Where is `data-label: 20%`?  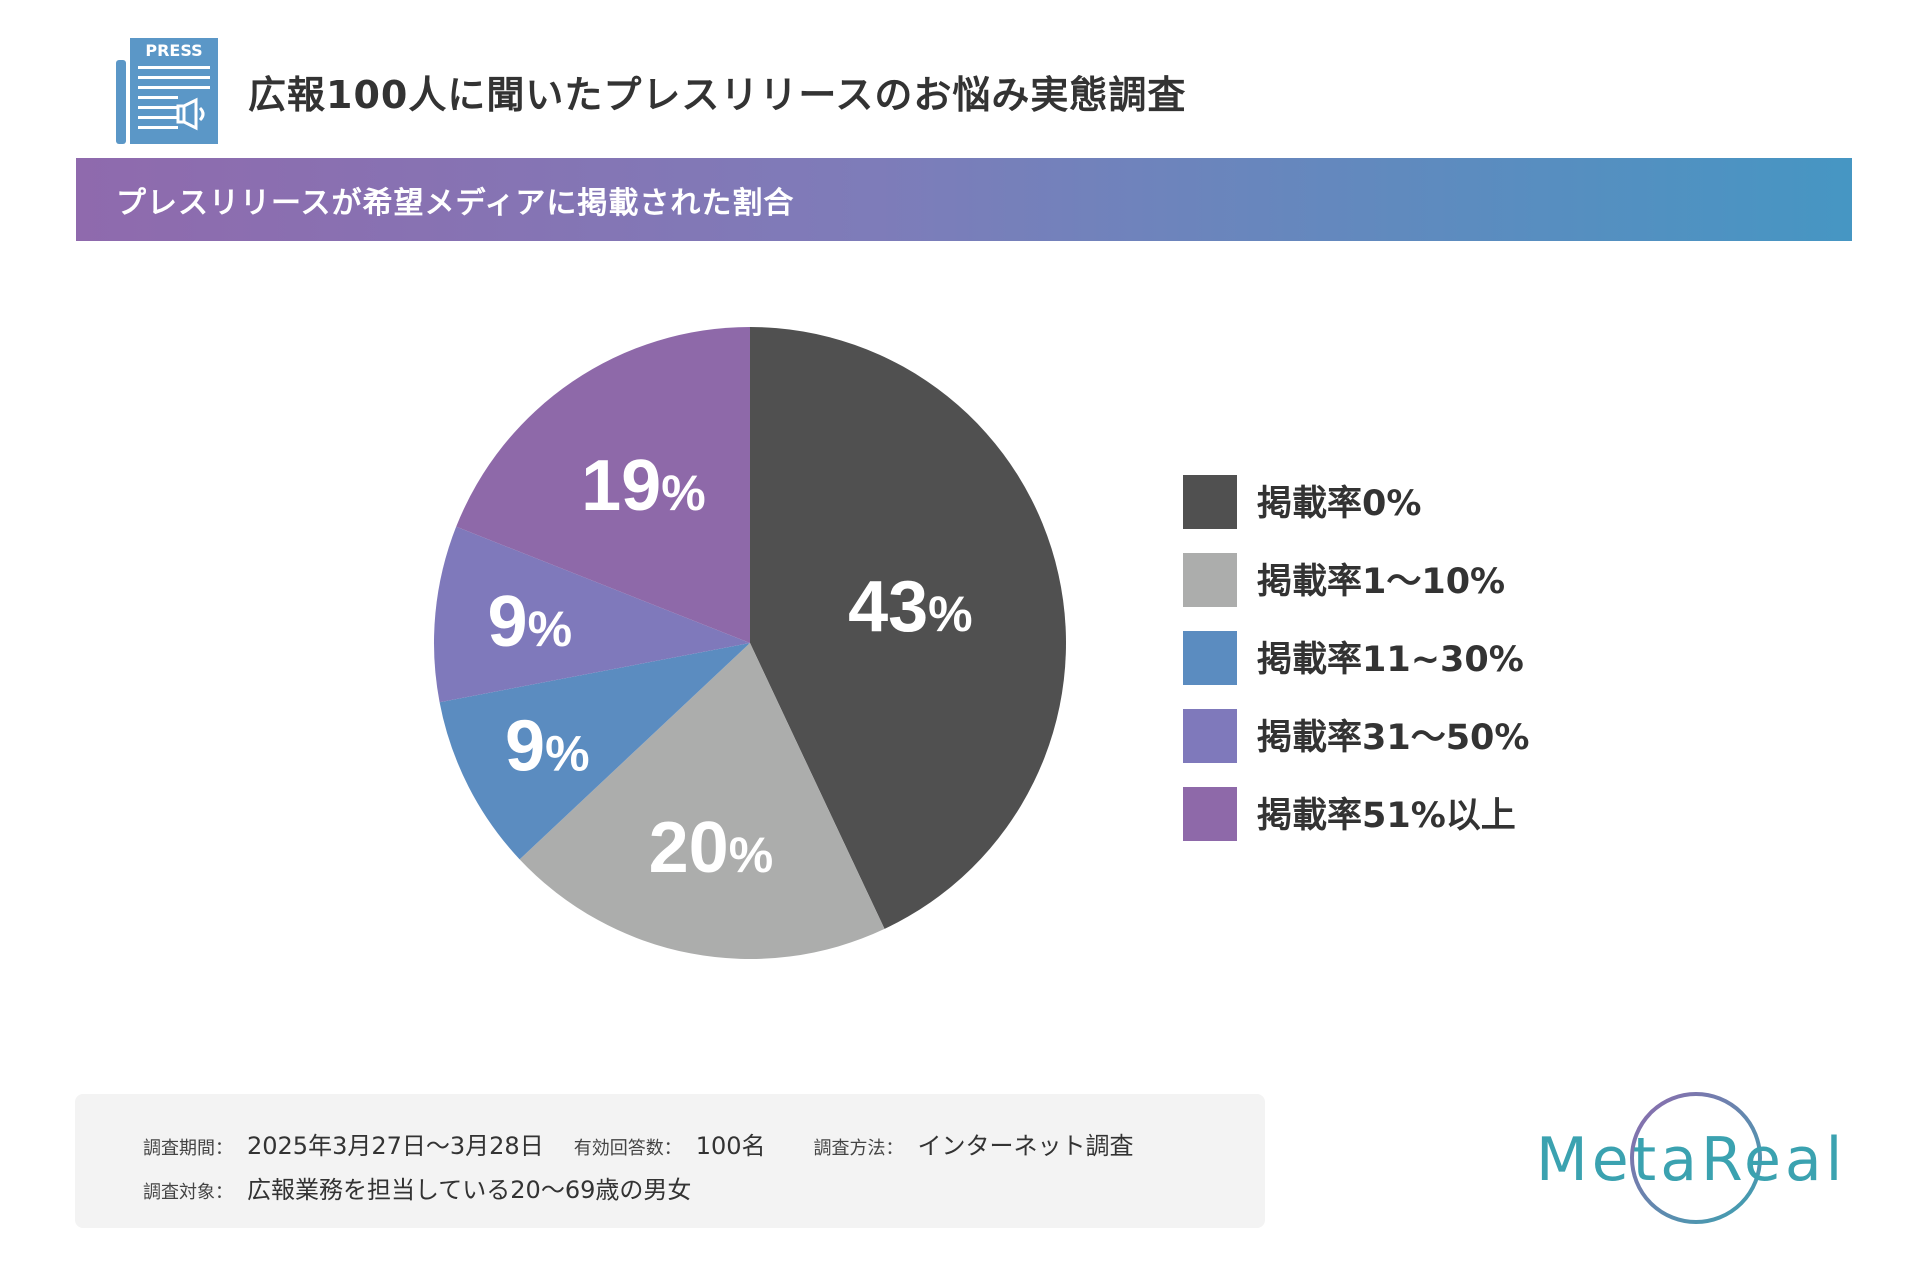 data-label: 20% is located at coordinates (711, 848).